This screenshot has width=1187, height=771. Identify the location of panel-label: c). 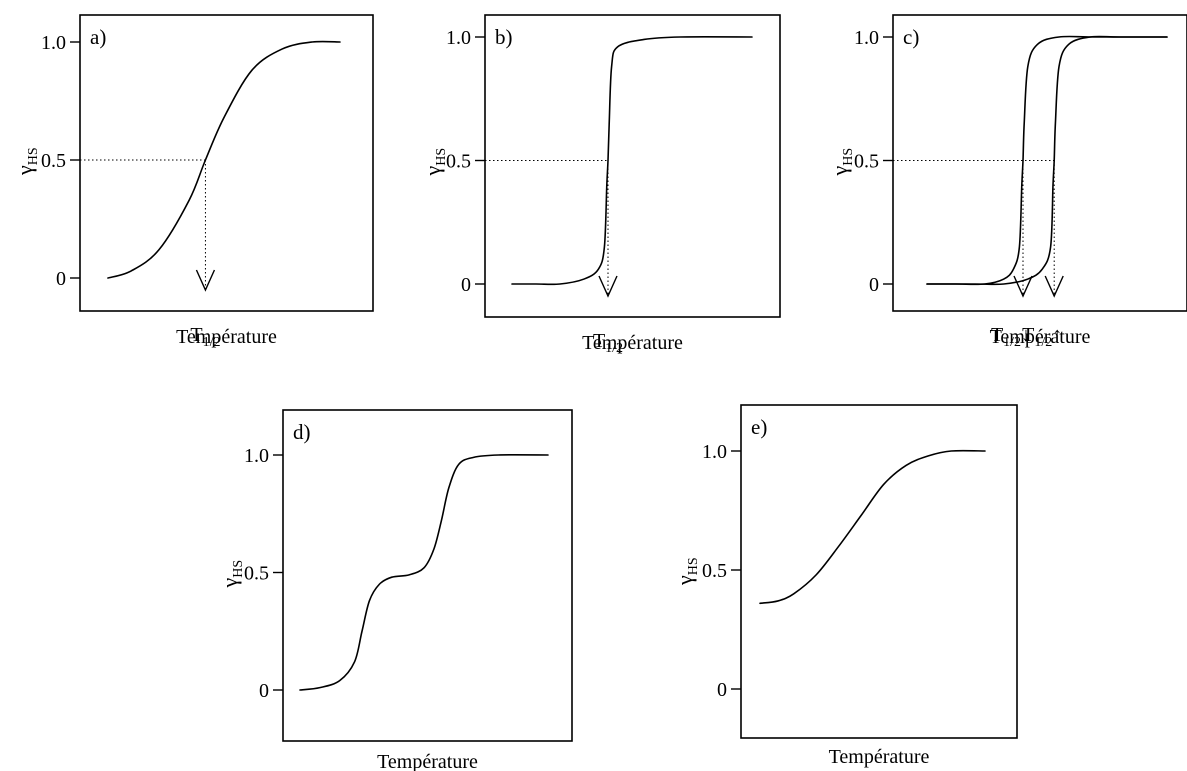
(911, 37).